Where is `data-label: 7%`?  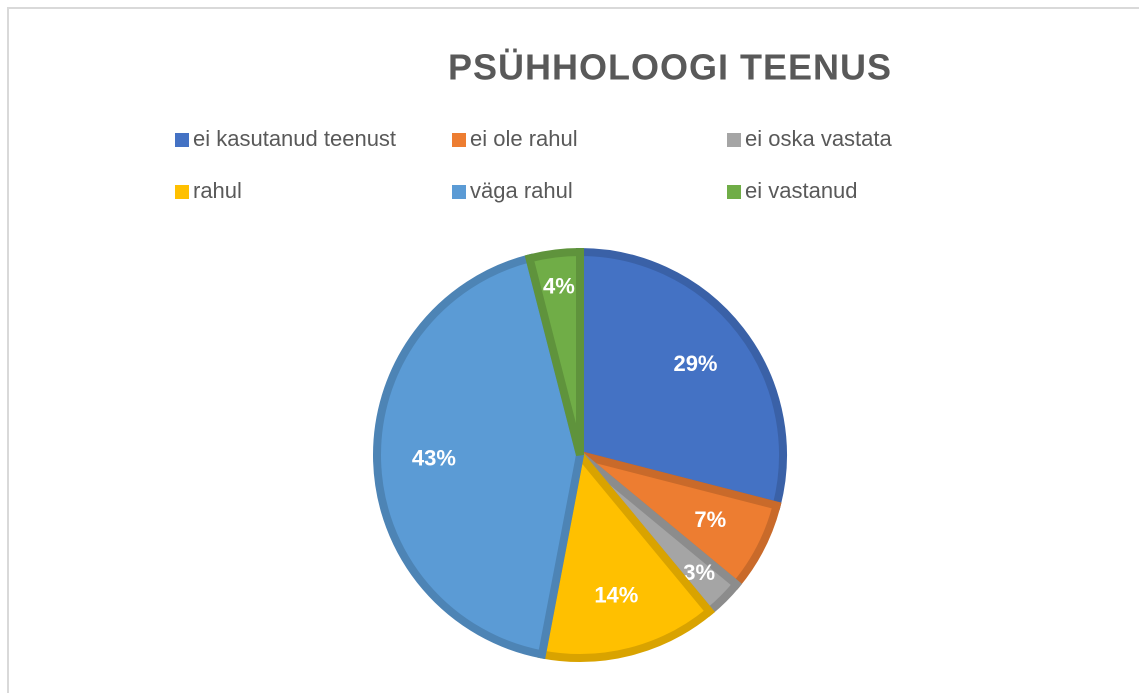 data-label: 7% is located at coordinates (710, 519).